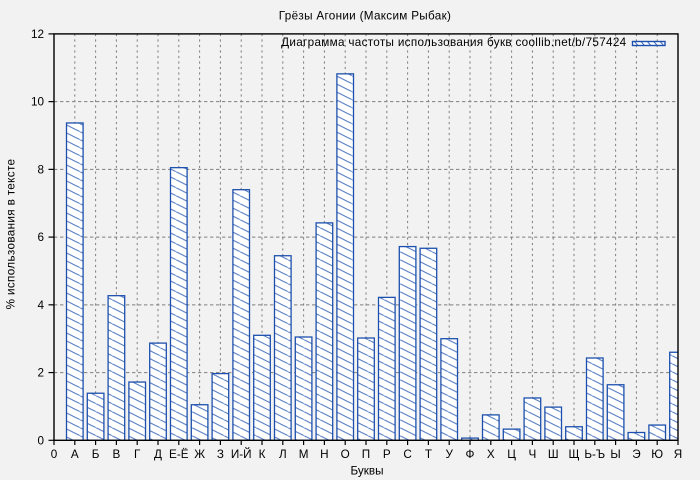 Image resolution: width=700 pixels, height=480 pixels. What do you see at coordinates (366, 454) in the screenshot?
I see `svg-text: П` at bounding box center [366, 454].